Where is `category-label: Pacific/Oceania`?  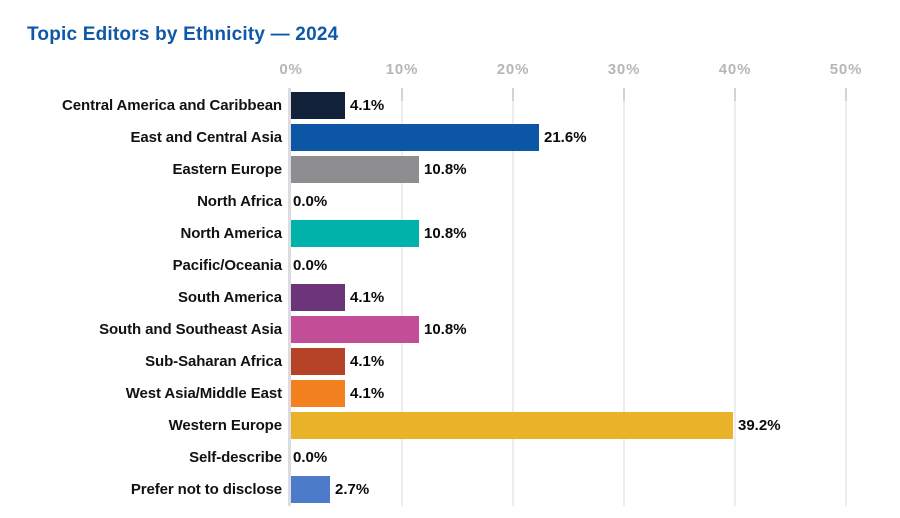 category-label: Pacific/Oceania is located at coordinates (227, 265).